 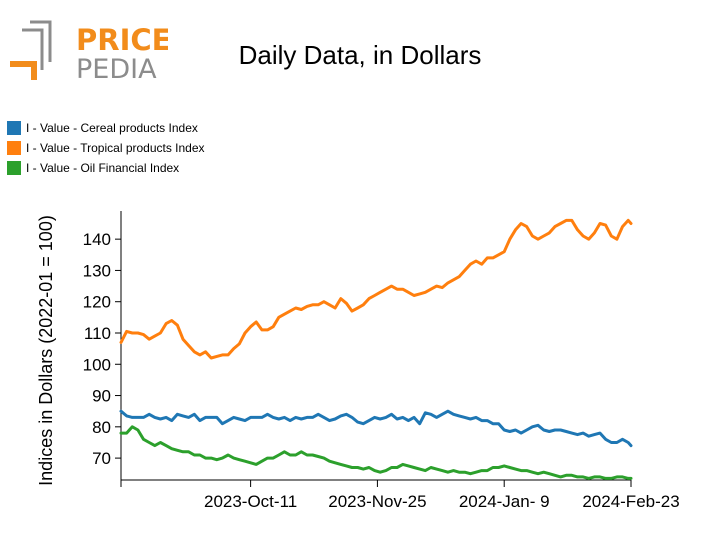 I want to click on legend-label: I - Value - Tropical products Index, so click(x=115, y=148).